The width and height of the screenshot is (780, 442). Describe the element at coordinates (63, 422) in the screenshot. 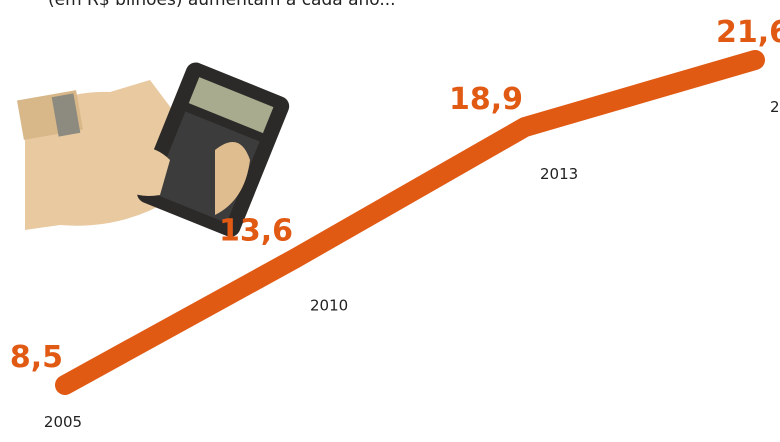

I see `x-tick-label: 2005` at that location.